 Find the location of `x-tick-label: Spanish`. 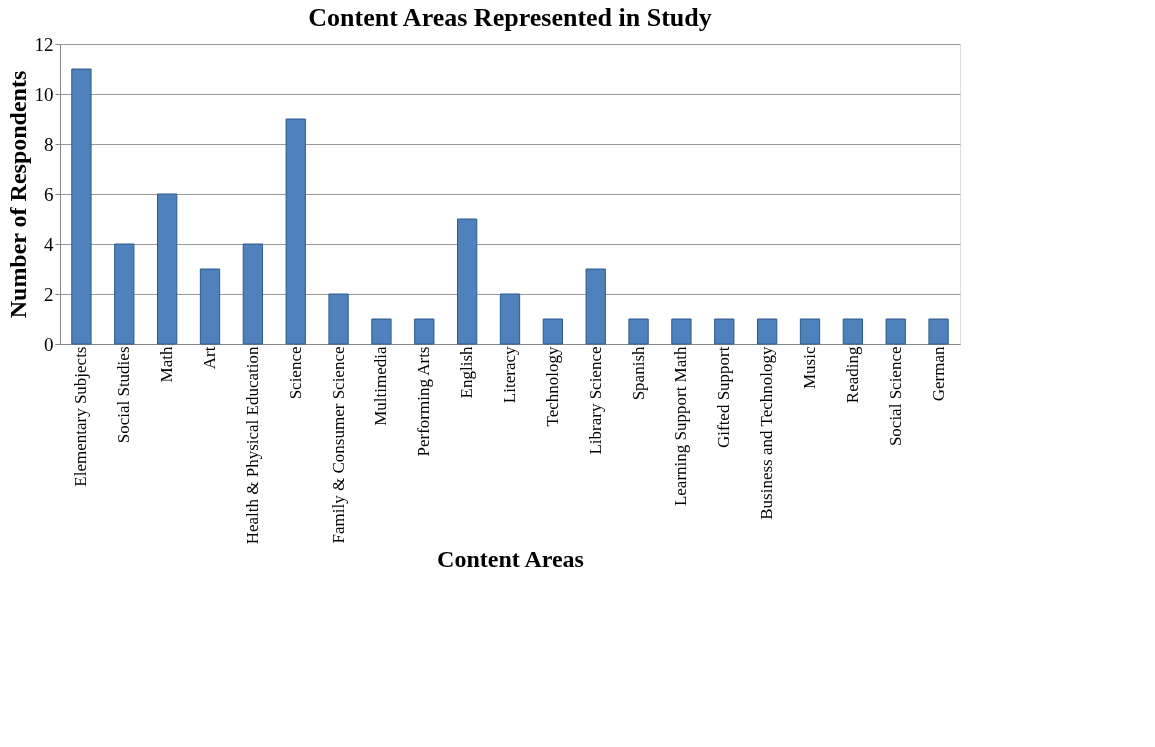

x-tick-label: Spanish is located at coordinates (638, 373).